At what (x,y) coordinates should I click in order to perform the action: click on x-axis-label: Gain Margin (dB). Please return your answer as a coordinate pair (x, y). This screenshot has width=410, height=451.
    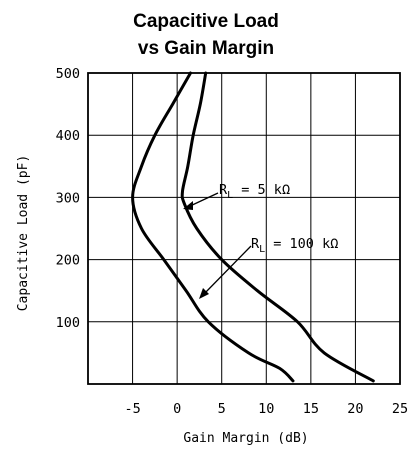
    Looking at the image, I should click on (245, 438).